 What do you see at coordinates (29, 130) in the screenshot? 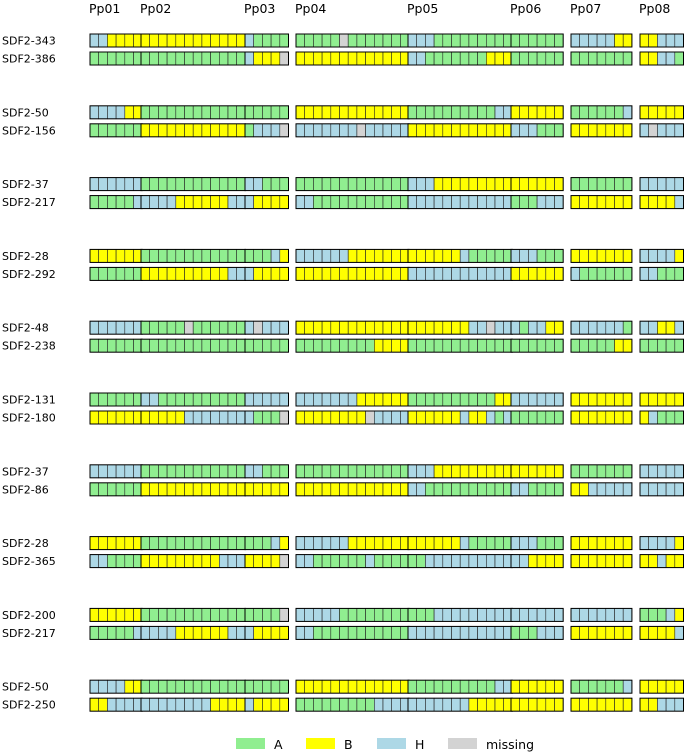
I see `row-label: SDF2-156` at bounding box center [29, 130].